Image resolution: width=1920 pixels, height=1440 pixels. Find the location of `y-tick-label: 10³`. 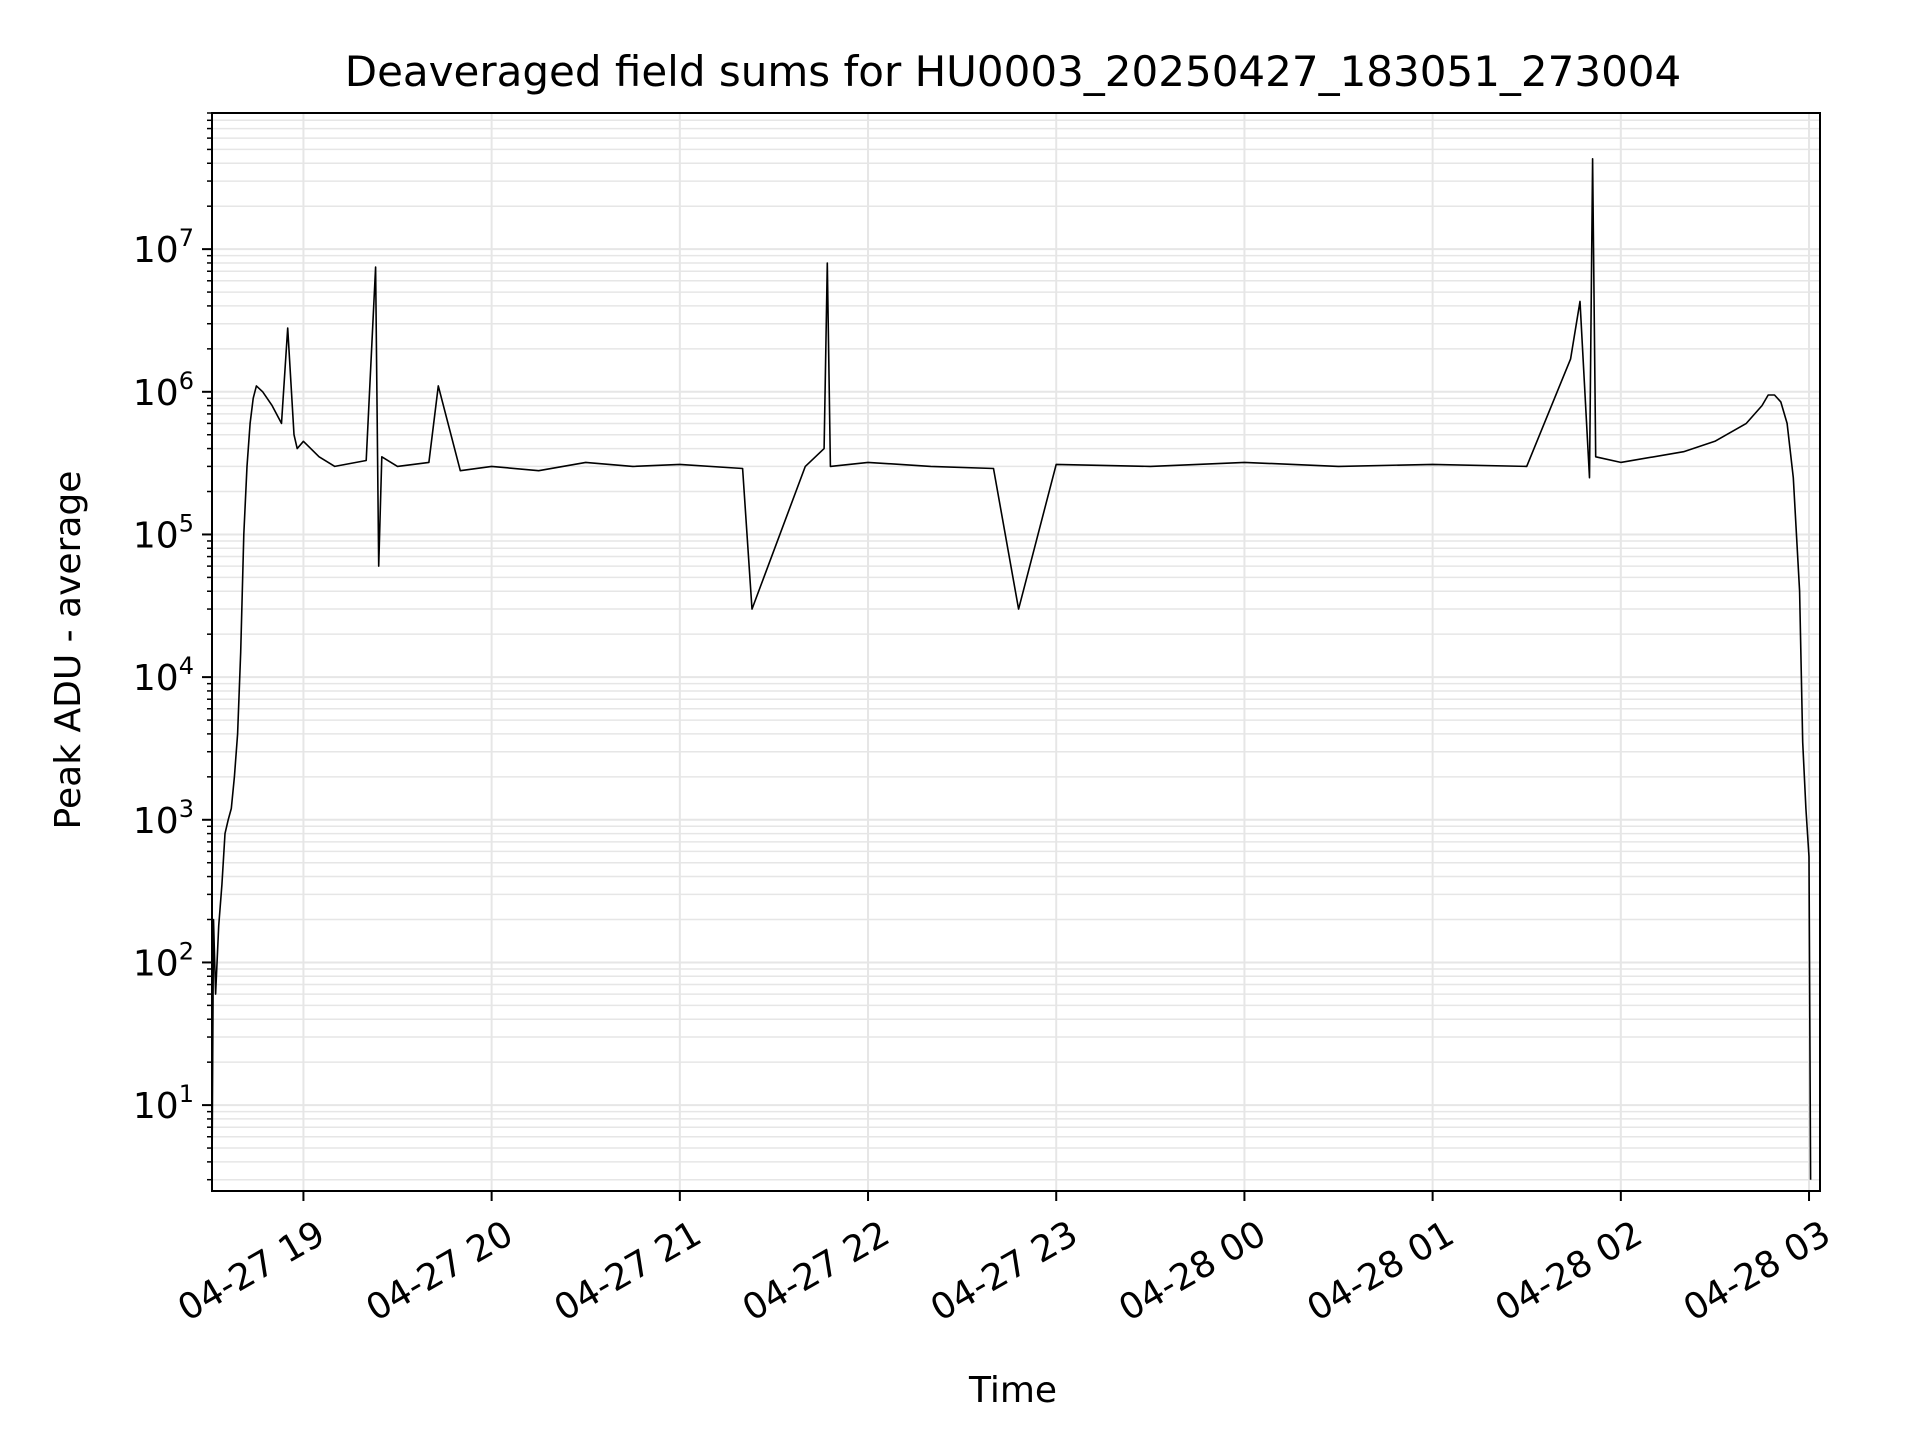

y-tick-label: 10³ is located at coordinates (163, 818).